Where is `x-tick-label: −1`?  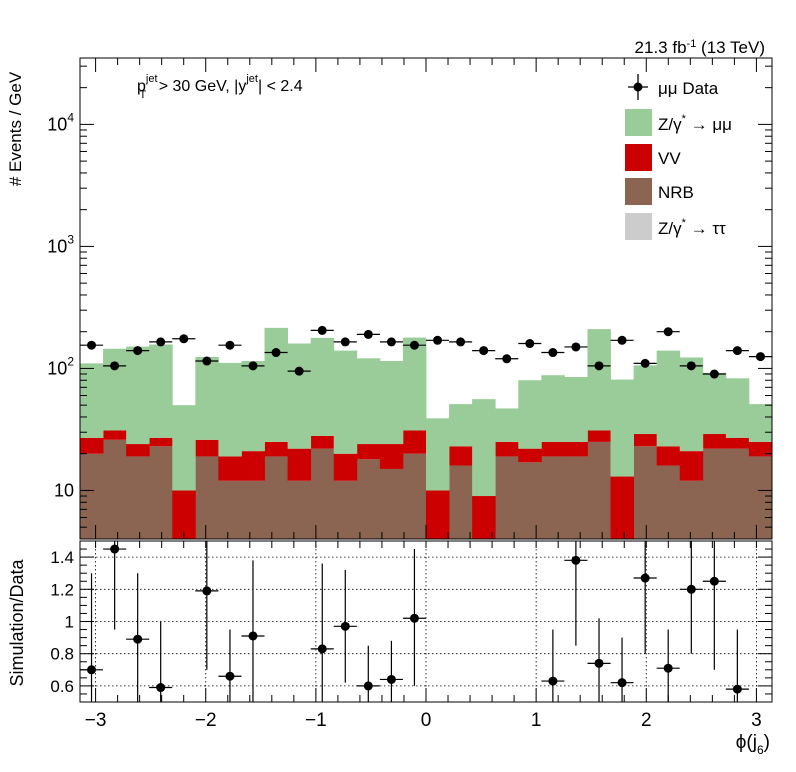 x-tick-label: −1 is located at coordinates (316, 720).